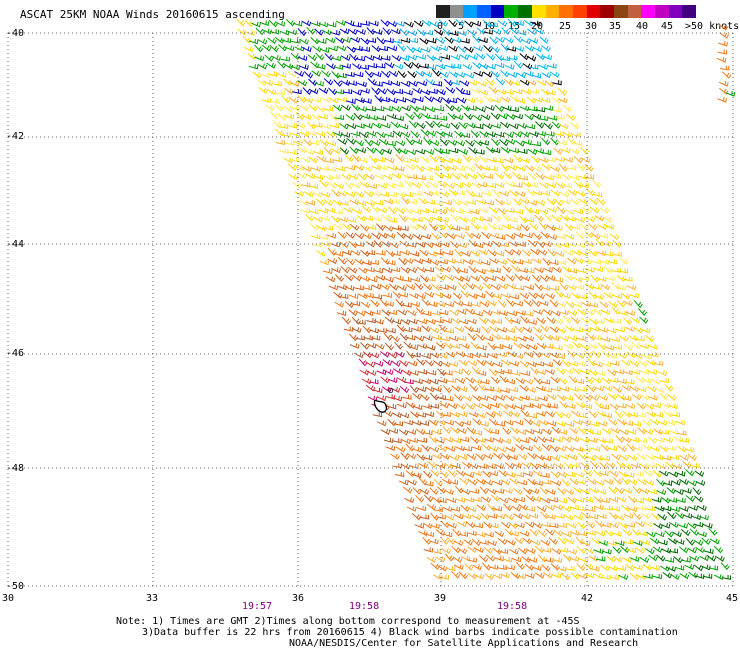 This screenshot has height=650, width=740. I want to click on lat-label-42: -42, so click(15, 136).